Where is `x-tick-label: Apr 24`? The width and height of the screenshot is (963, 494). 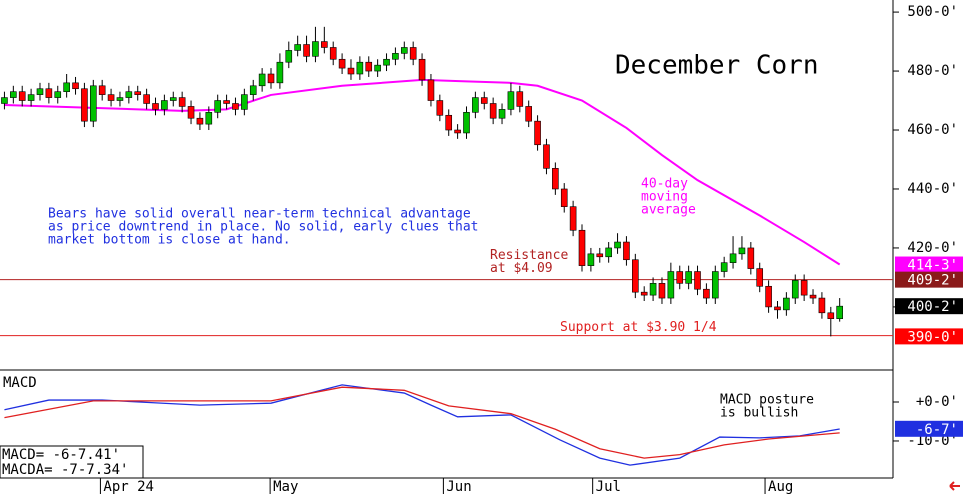 x-tick-label: Apr 24 is located at coordinates (128, 486).